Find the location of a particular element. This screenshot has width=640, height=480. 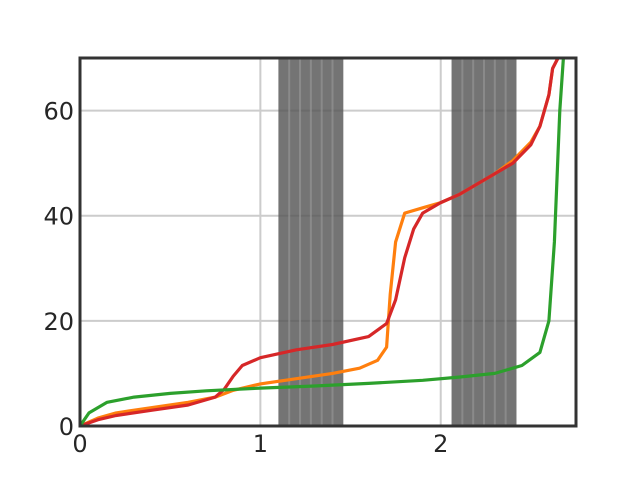

y-tick-label: 40 is located at coordinates (58, 217).